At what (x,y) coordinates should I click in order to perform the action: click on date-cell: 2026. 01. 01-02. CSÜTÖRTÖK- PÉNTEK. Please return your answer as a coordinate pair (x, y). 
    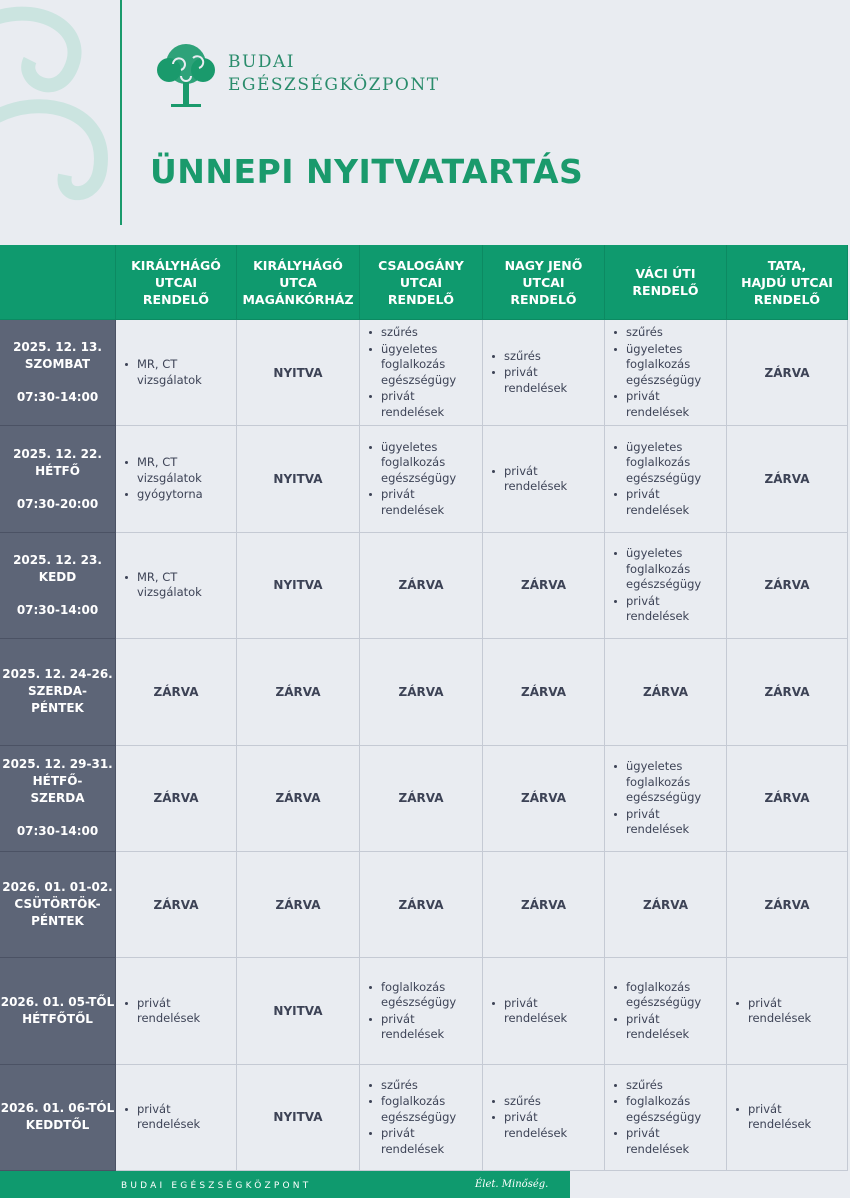
    Looking at the image, I should click on (58, 905).